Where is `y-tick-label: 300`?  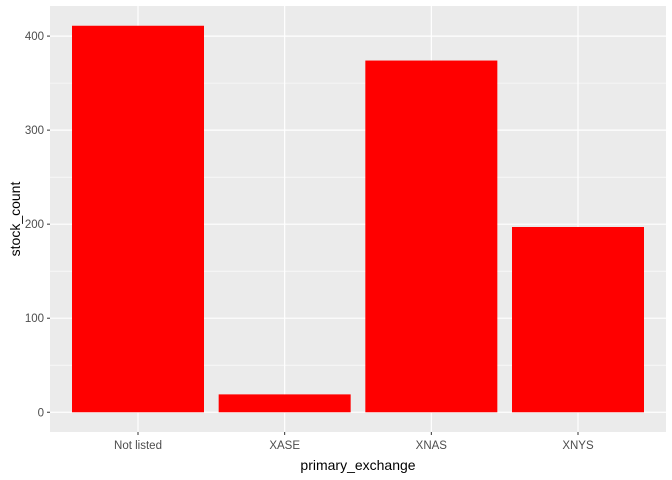
y-tick-label: 300 is located at coordinates (34, 131).